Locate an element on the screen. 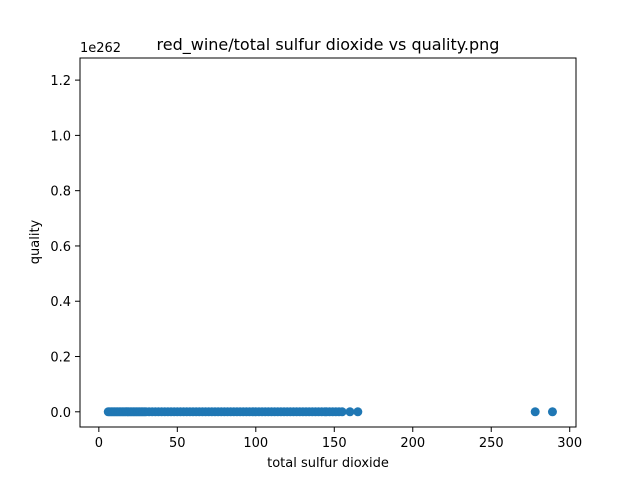 The height and width of the screenshot is (480, 640). y-tick-label: 0.2 is located at coordinates (60, 358).